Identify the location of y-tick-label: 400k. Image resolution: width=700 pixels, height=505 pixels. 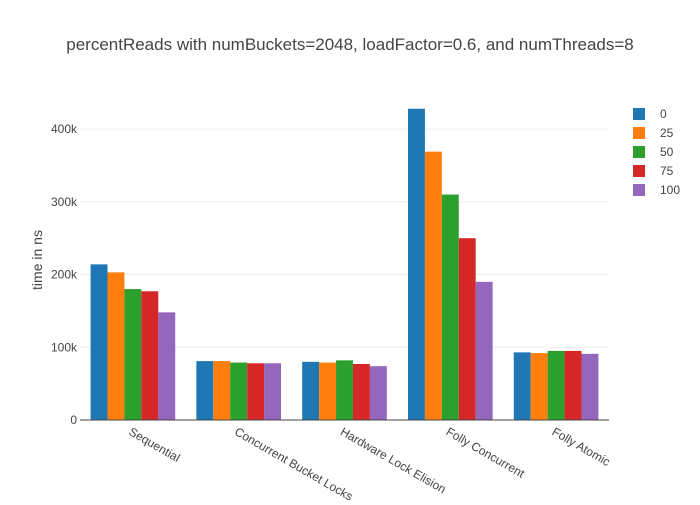
(64, 129).